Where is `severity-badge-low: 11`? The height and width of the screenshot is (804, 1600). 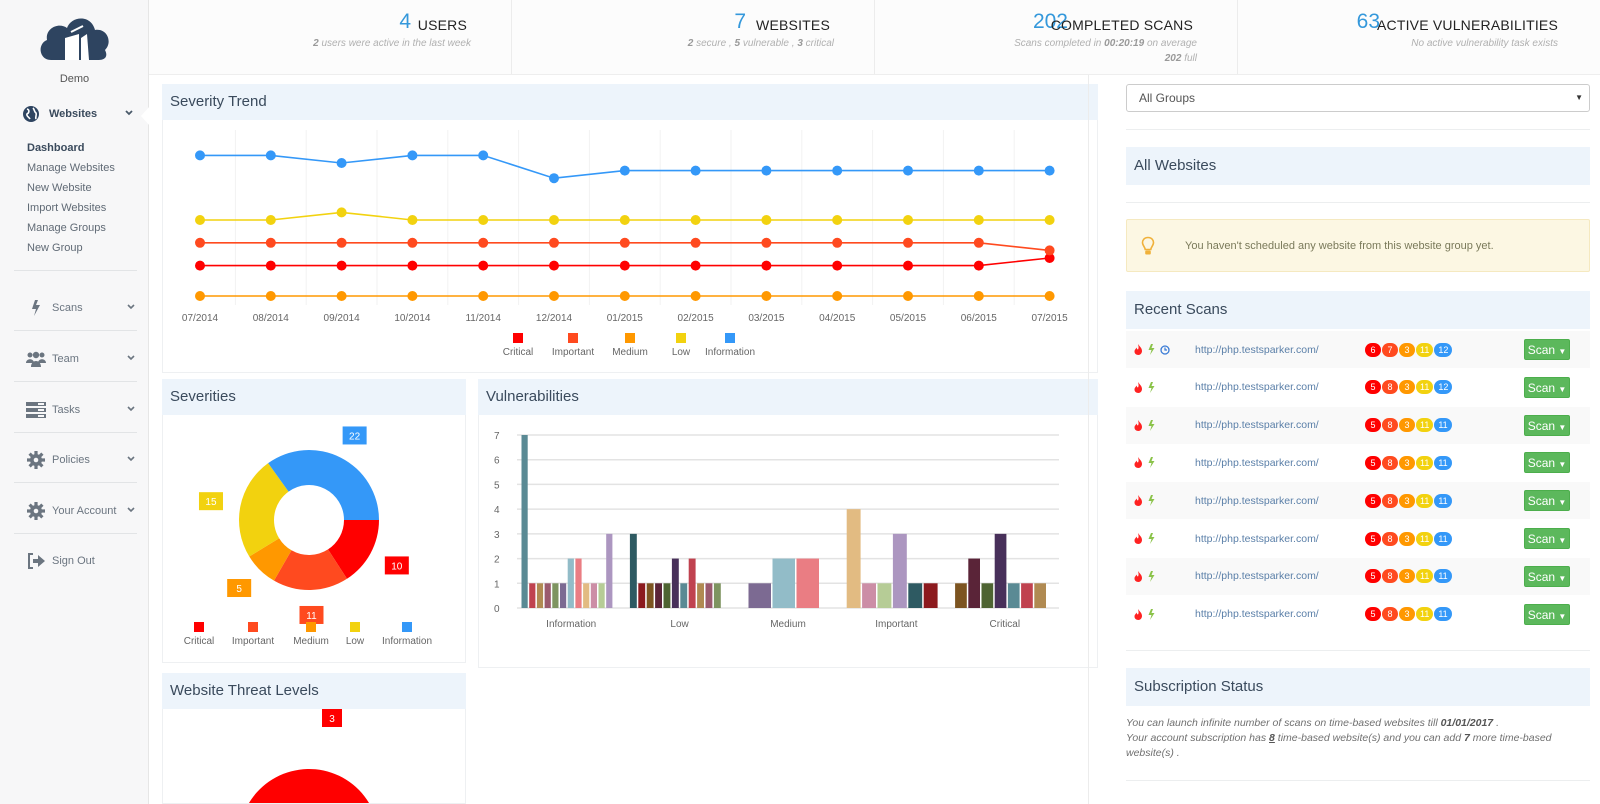
severity-badge-low: 11 is located at coordinates (1425, 349).